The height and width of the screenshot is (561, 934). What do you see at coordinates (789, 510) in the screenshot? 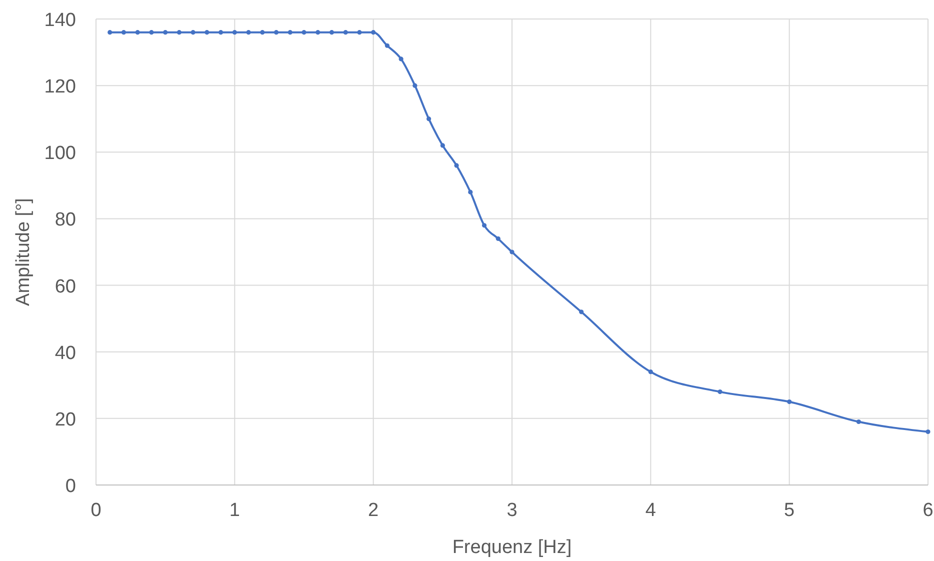
I see `x-tick-label: 5` at bounding box center [789, 510].